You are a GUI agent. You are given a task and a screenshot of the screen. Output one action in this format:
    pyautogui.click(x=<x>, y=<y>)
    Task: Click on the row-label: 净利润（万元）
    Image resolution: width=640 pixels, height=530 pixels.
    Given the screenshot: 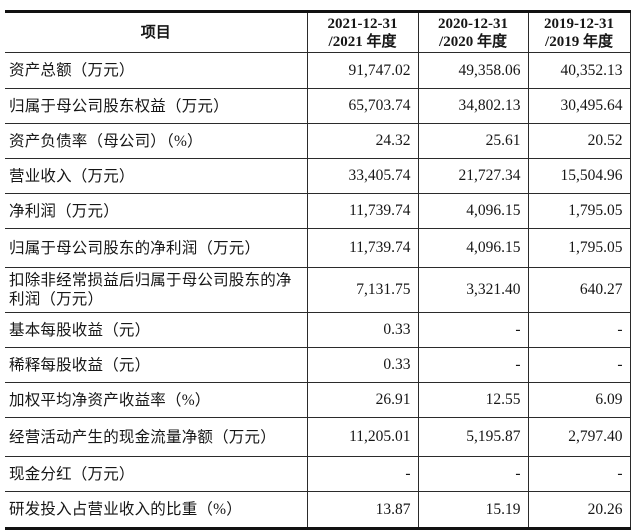 What is the action you would take?
    pyautogui.click(x=156, y=211)
    